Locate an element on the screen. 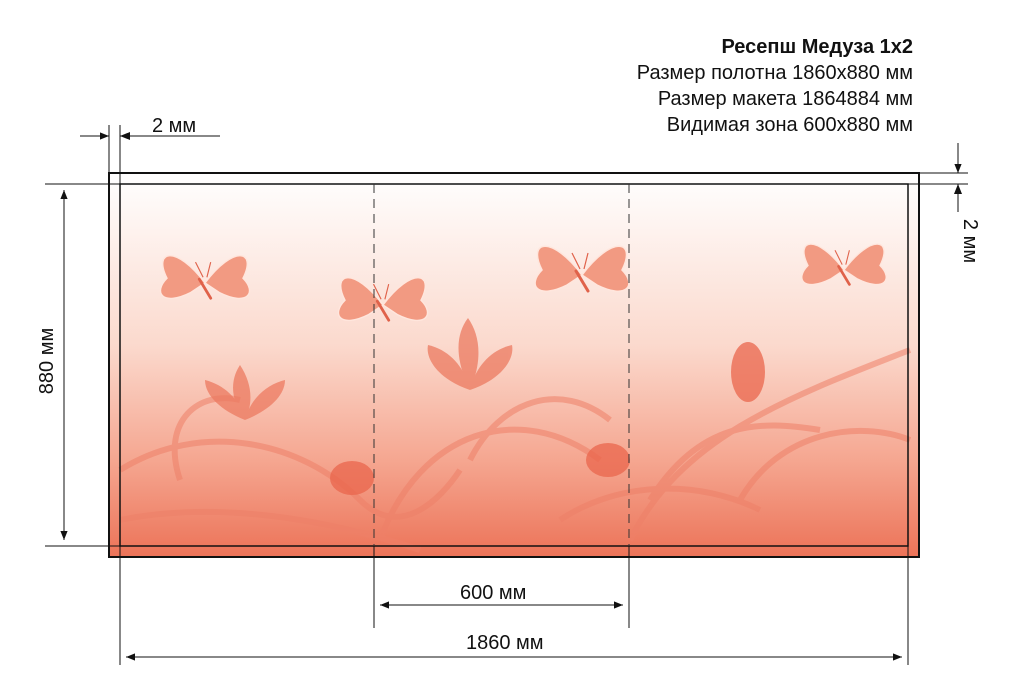 This screenshot has height=683, width=1023. layout-title: Ресепш Медуза 1х2 is located at coordinates (817, 47).